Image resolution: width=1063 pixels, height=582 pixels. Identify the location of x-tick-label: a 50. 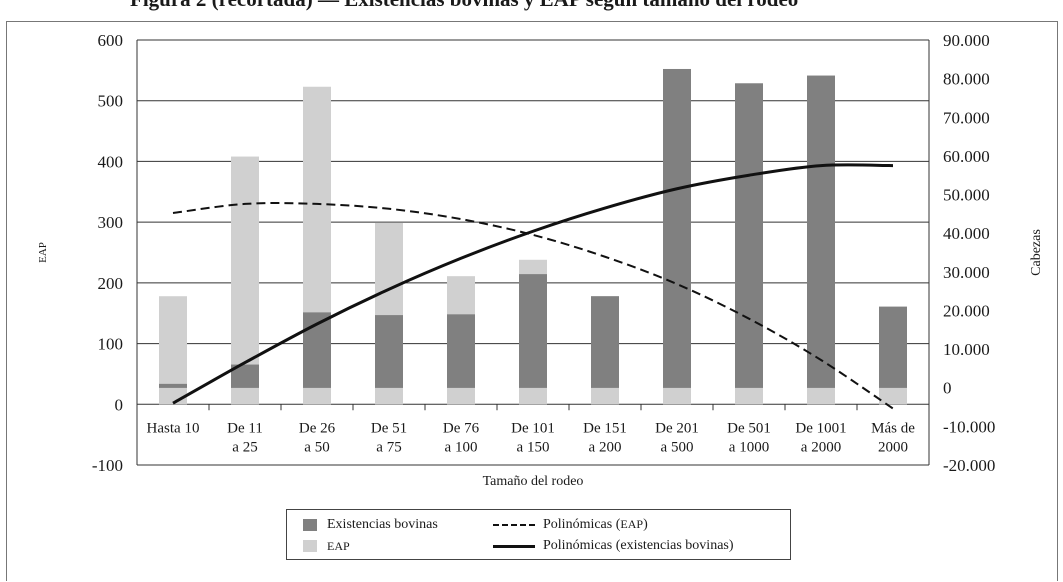
(316, 447).